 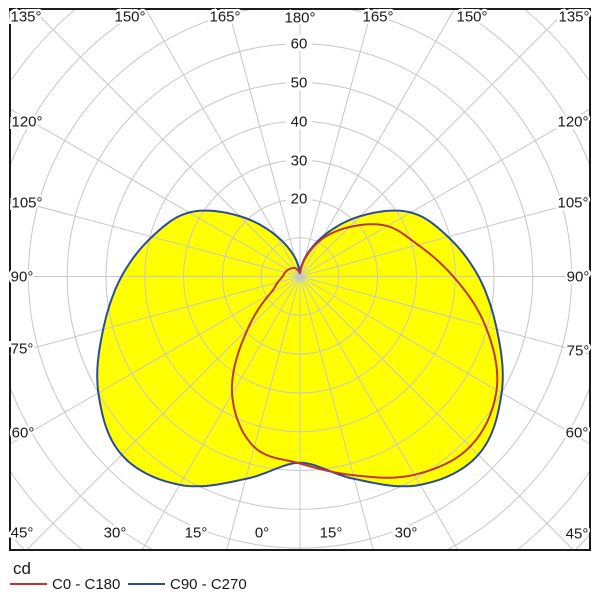 I want to click on legend-line-c90-c270, so click(x=146, y=584).